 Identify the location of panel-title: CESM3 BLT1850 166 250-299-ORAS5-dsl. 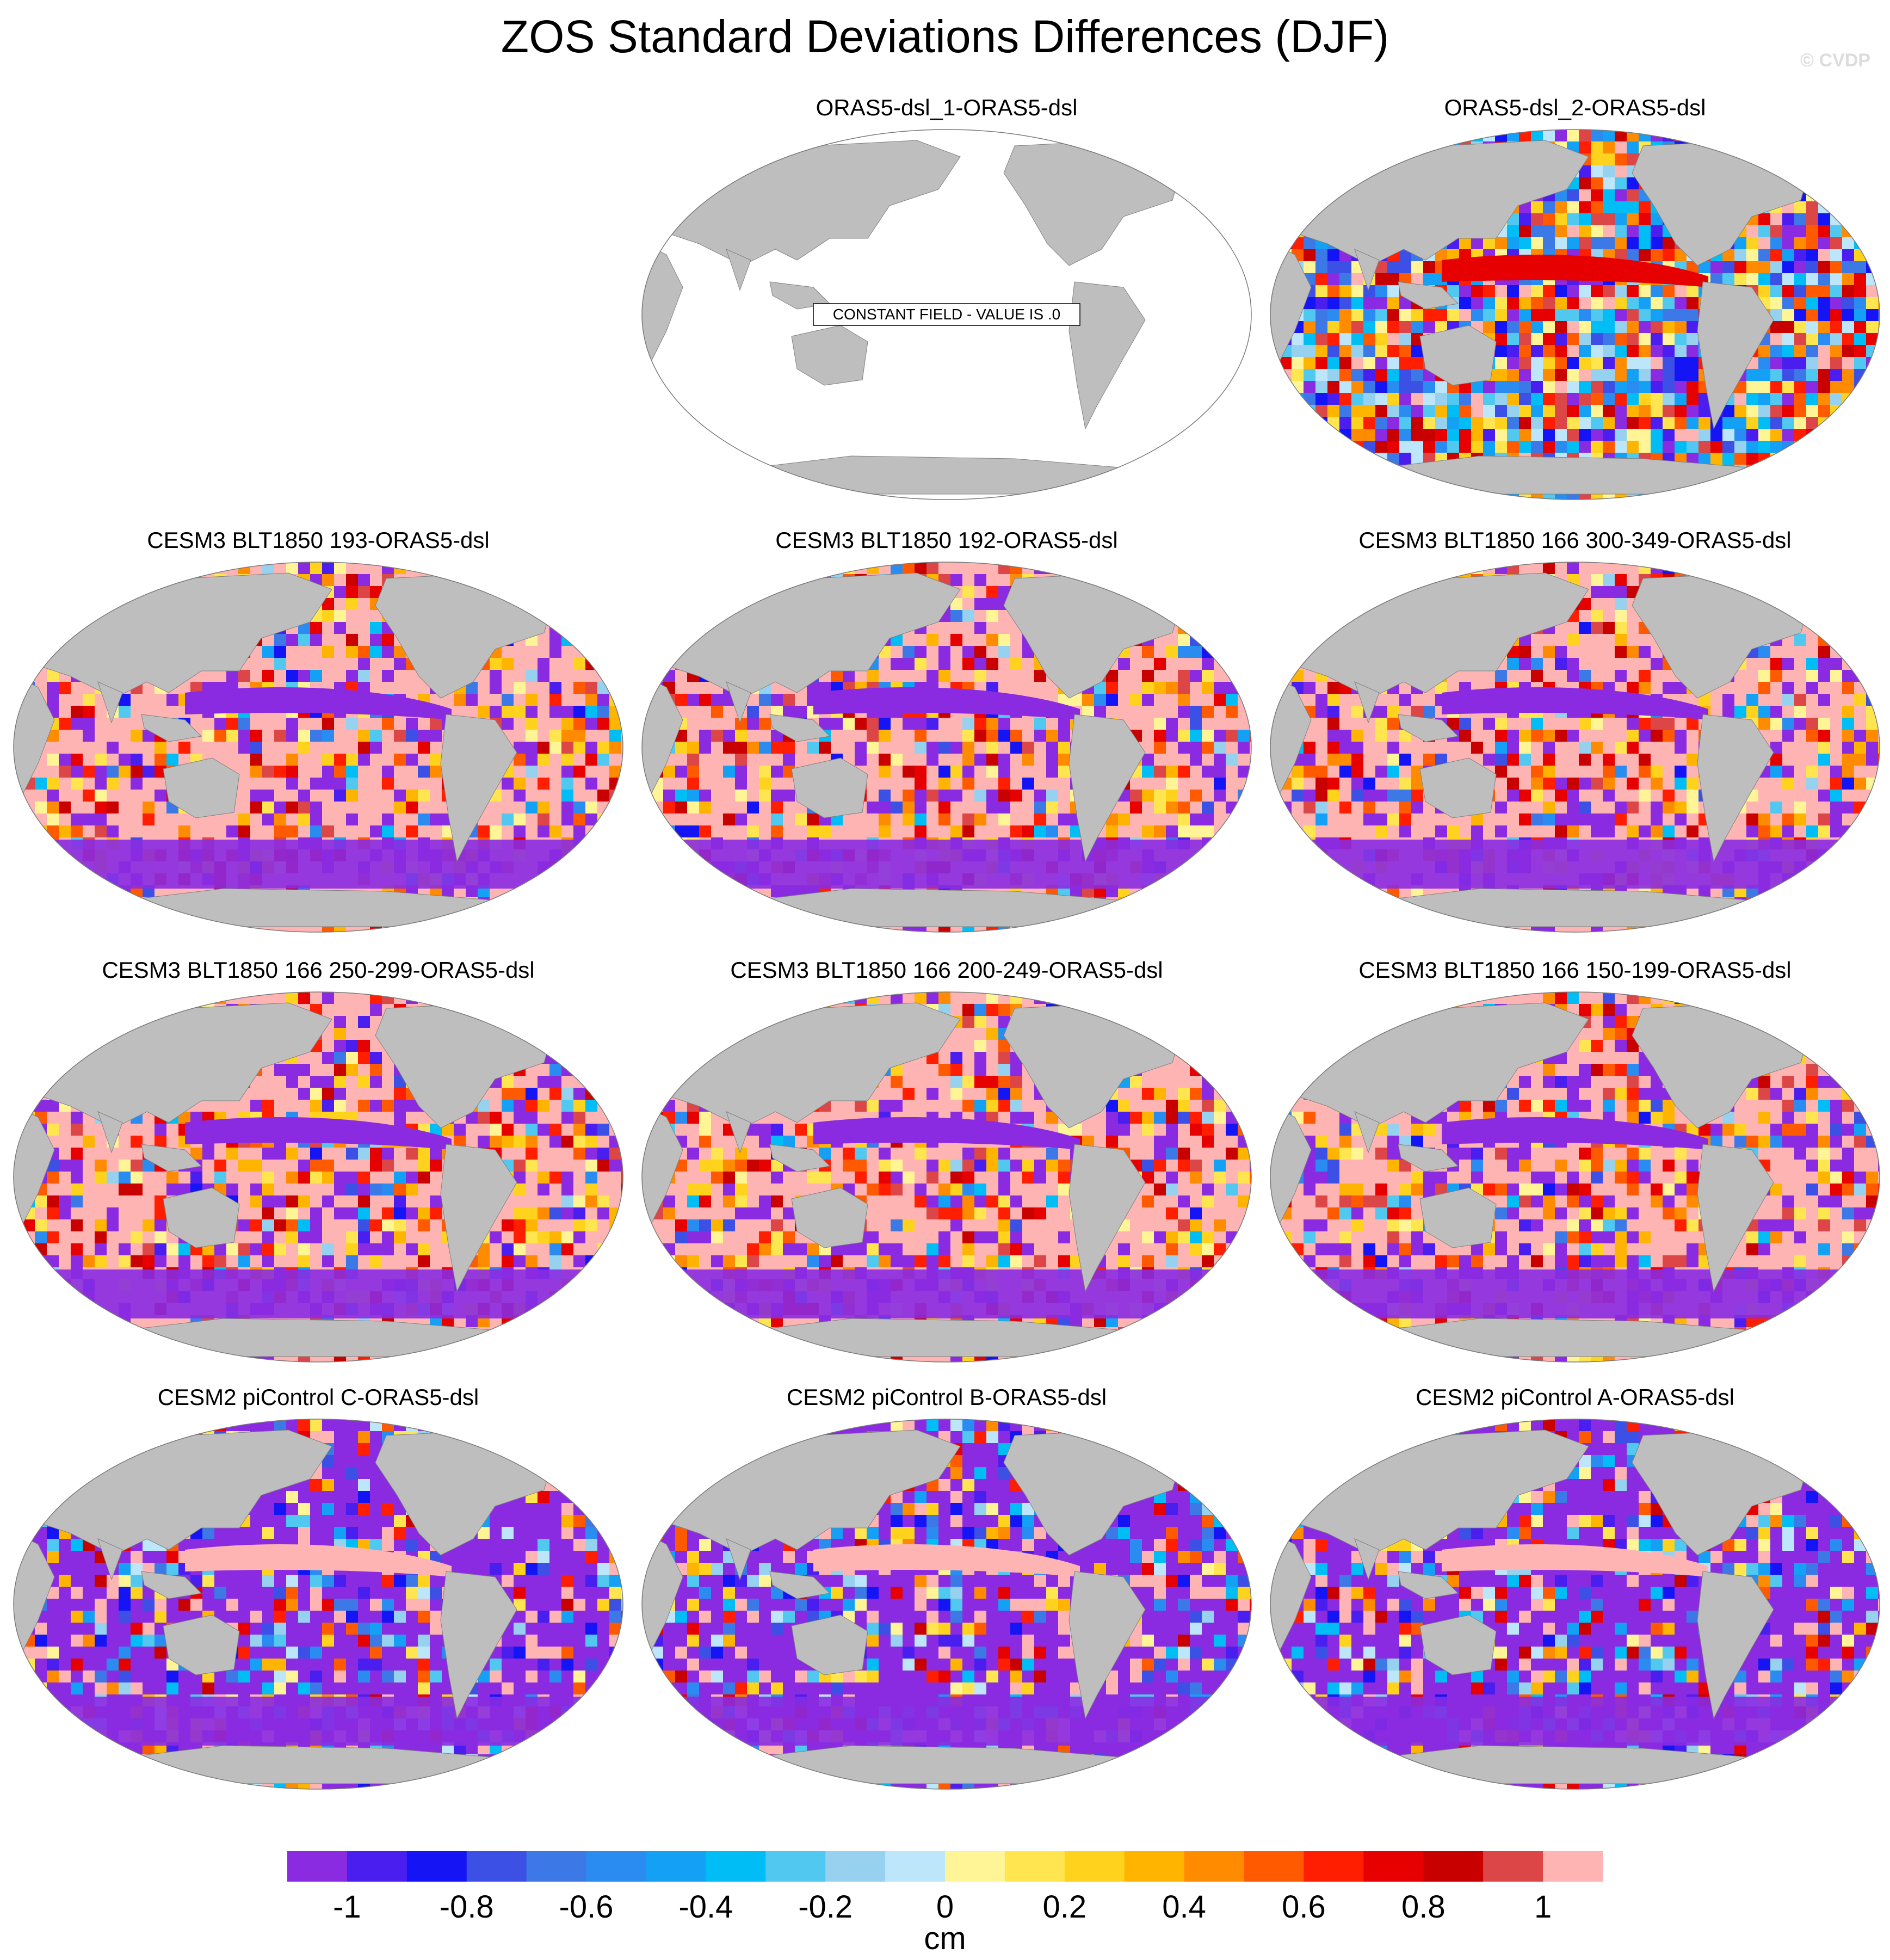
(318, 970).